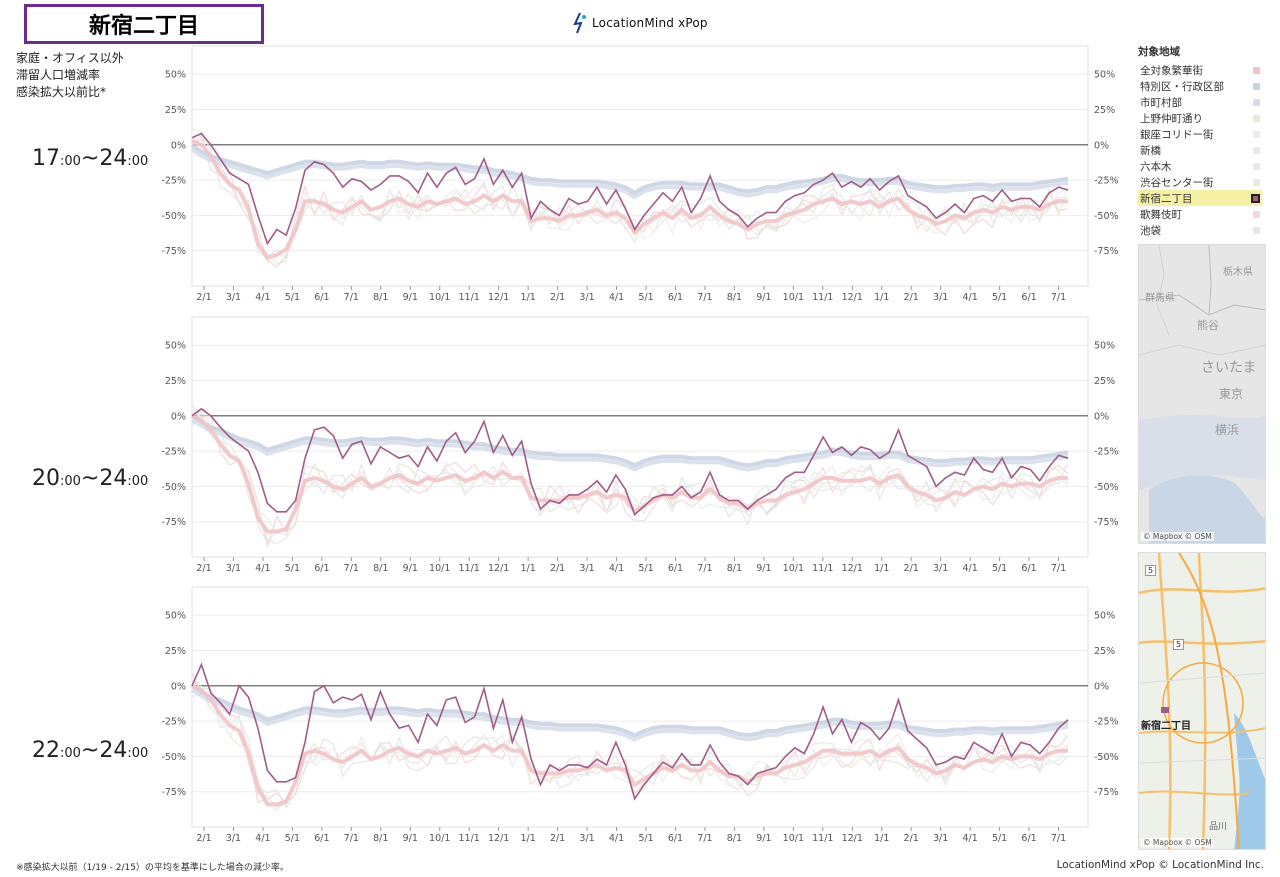 The image size is (1280, 877). Describe the element at coordinates (650, 23) in the screenshot. I see `brand-text: LocationMind xPop` at that location.